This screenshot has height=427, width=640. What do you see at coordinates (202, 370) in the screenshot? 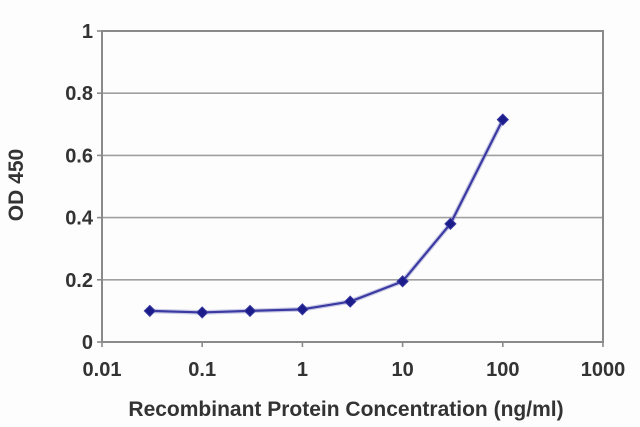
I see `x-tick-label: 0.1` at bounding box center [202, 370].